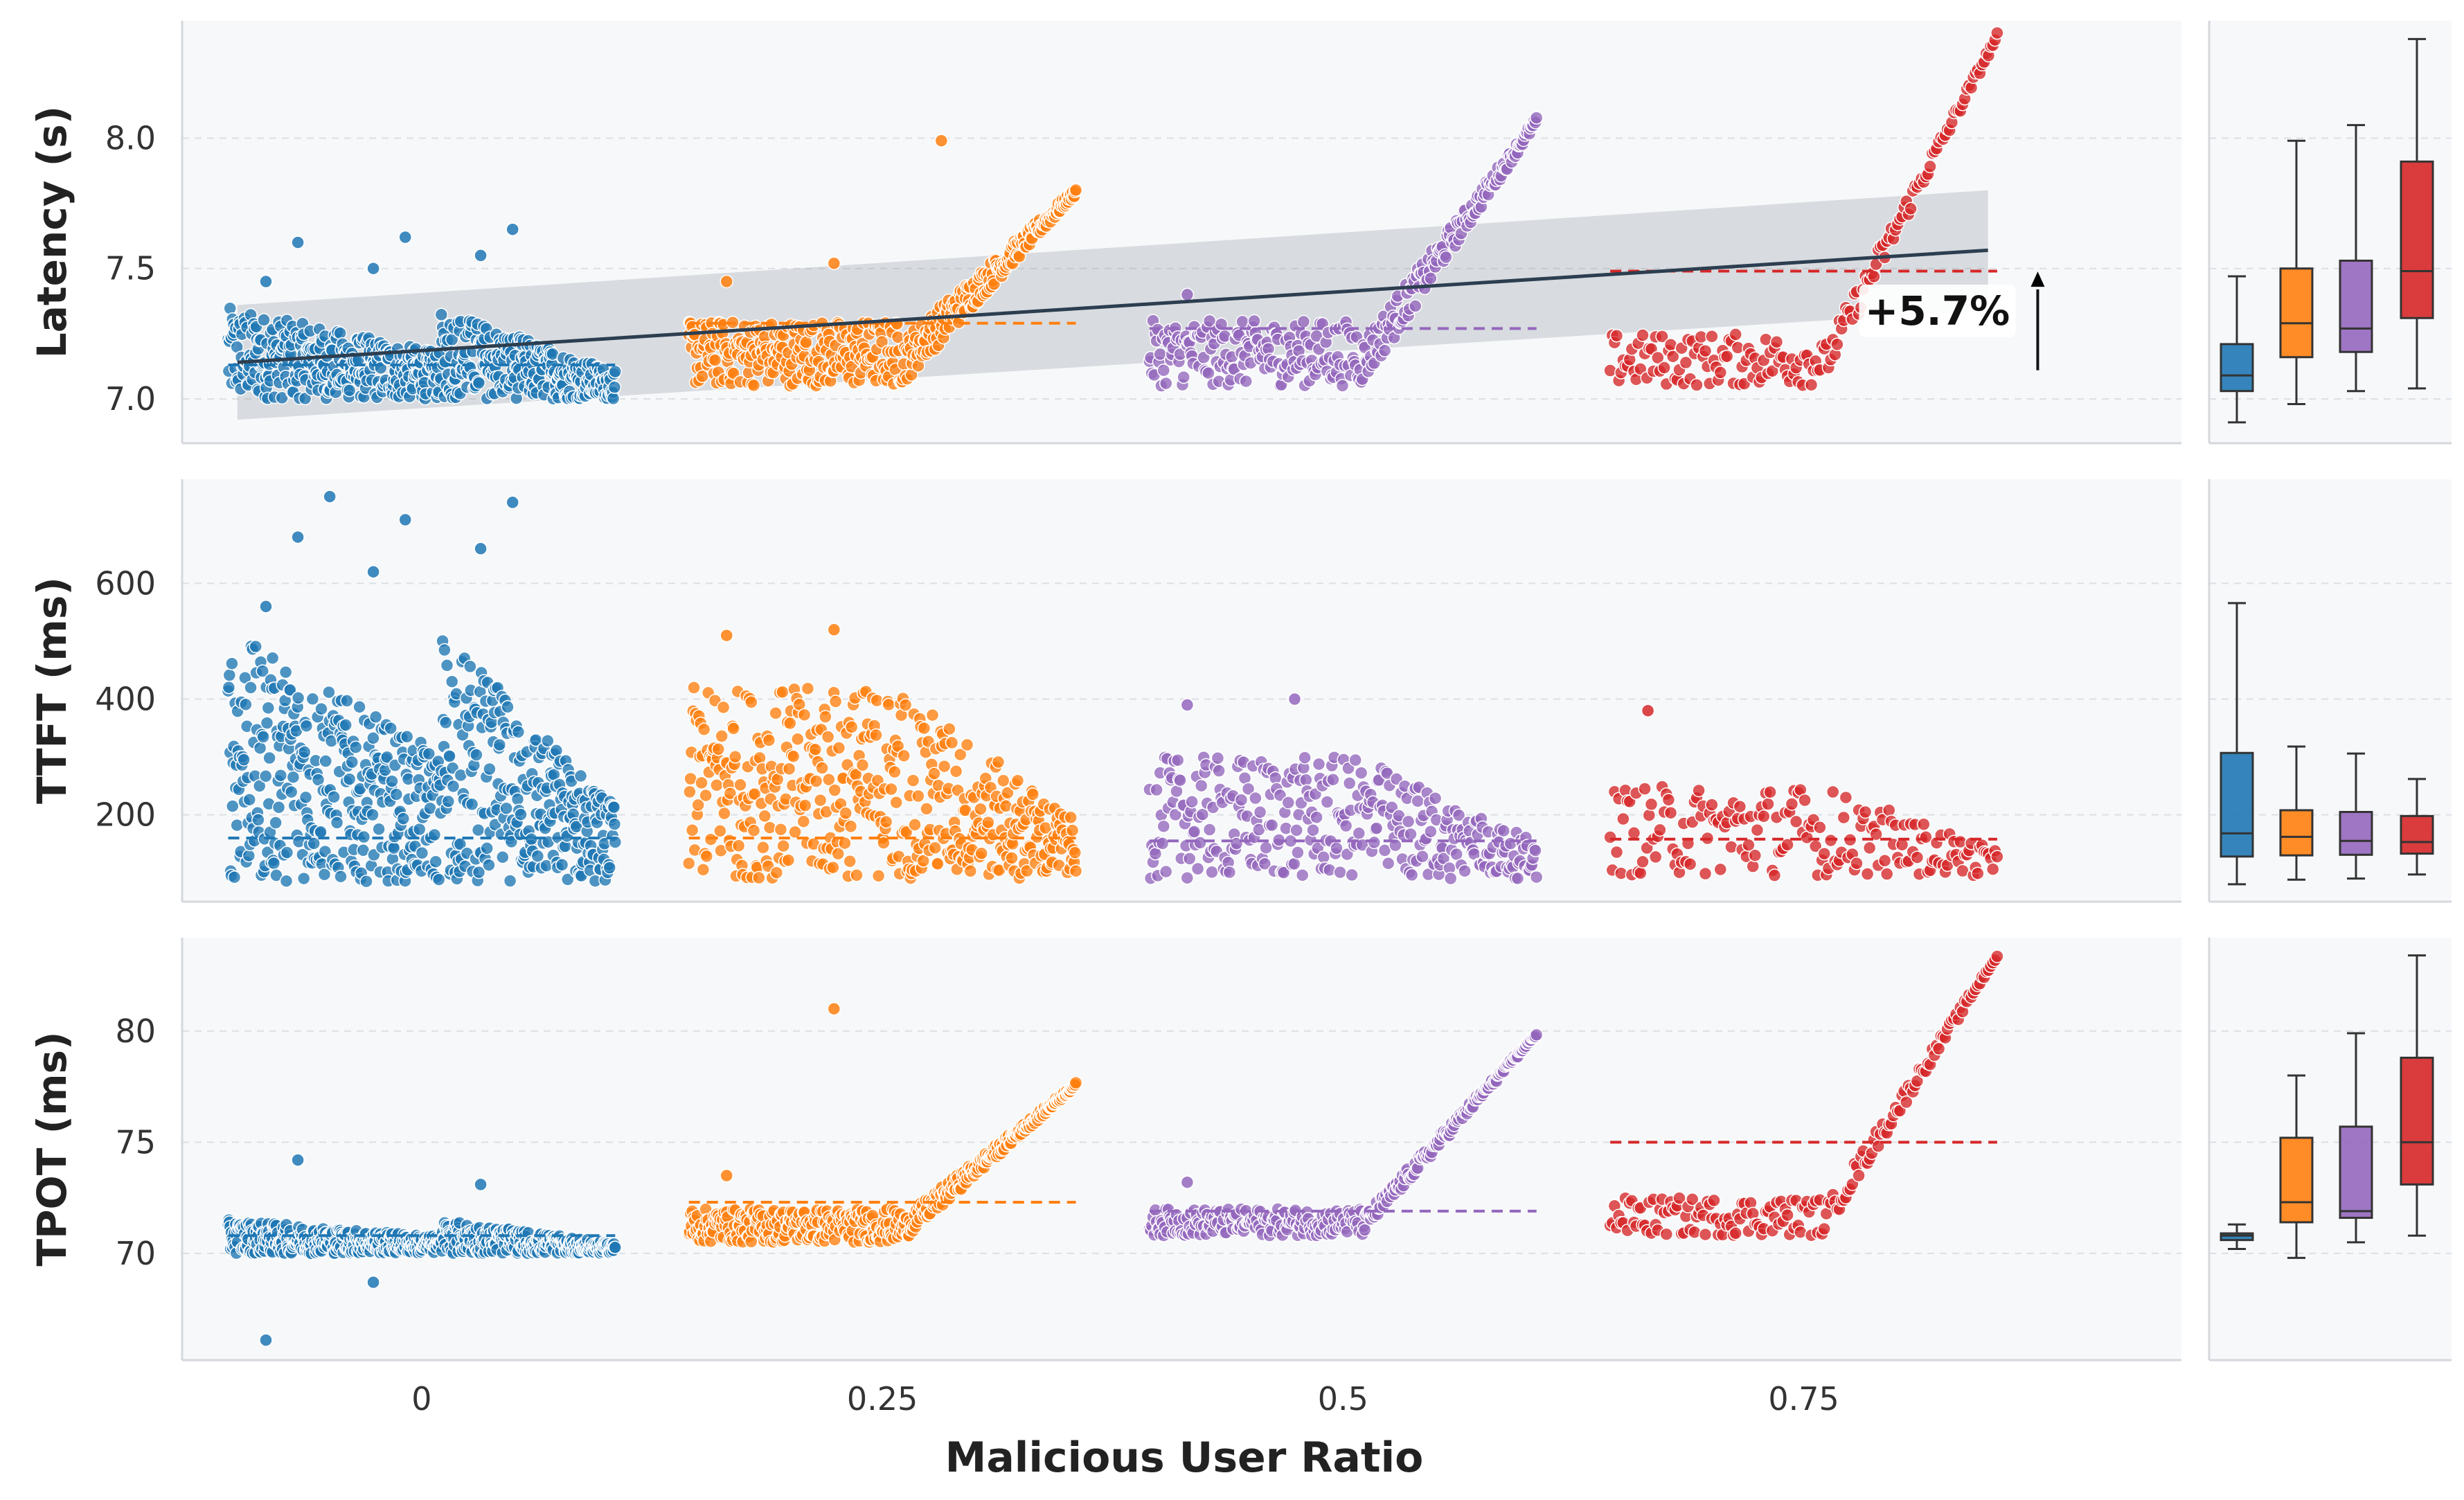  Describe the element at coordinates (130, 268) in the screenshot. I see `y-tick-label: 7.5` at that location.